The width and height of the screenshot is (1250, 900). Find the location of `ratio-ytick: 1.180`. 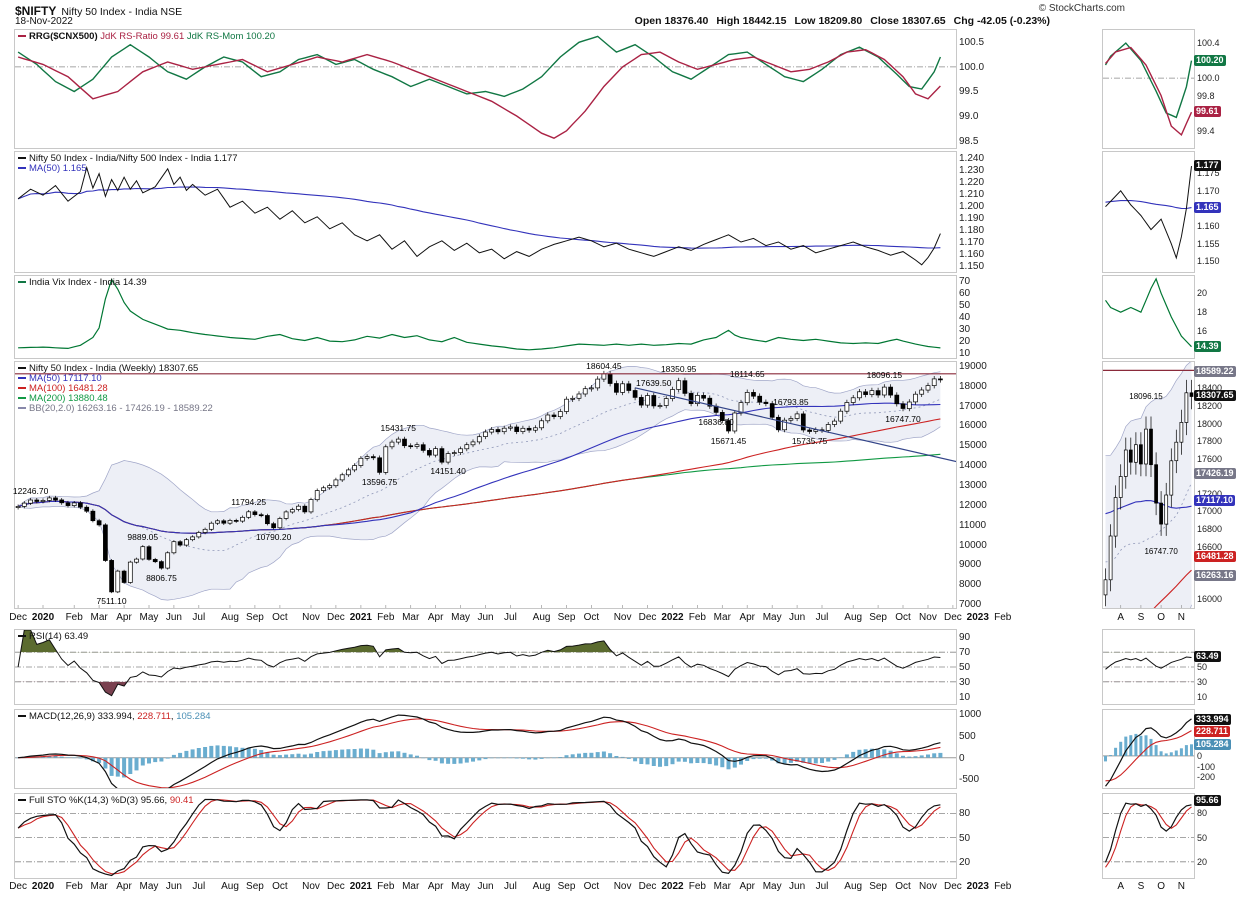

ratio-ytick: 1.180 is located at coordinates (972, 230).